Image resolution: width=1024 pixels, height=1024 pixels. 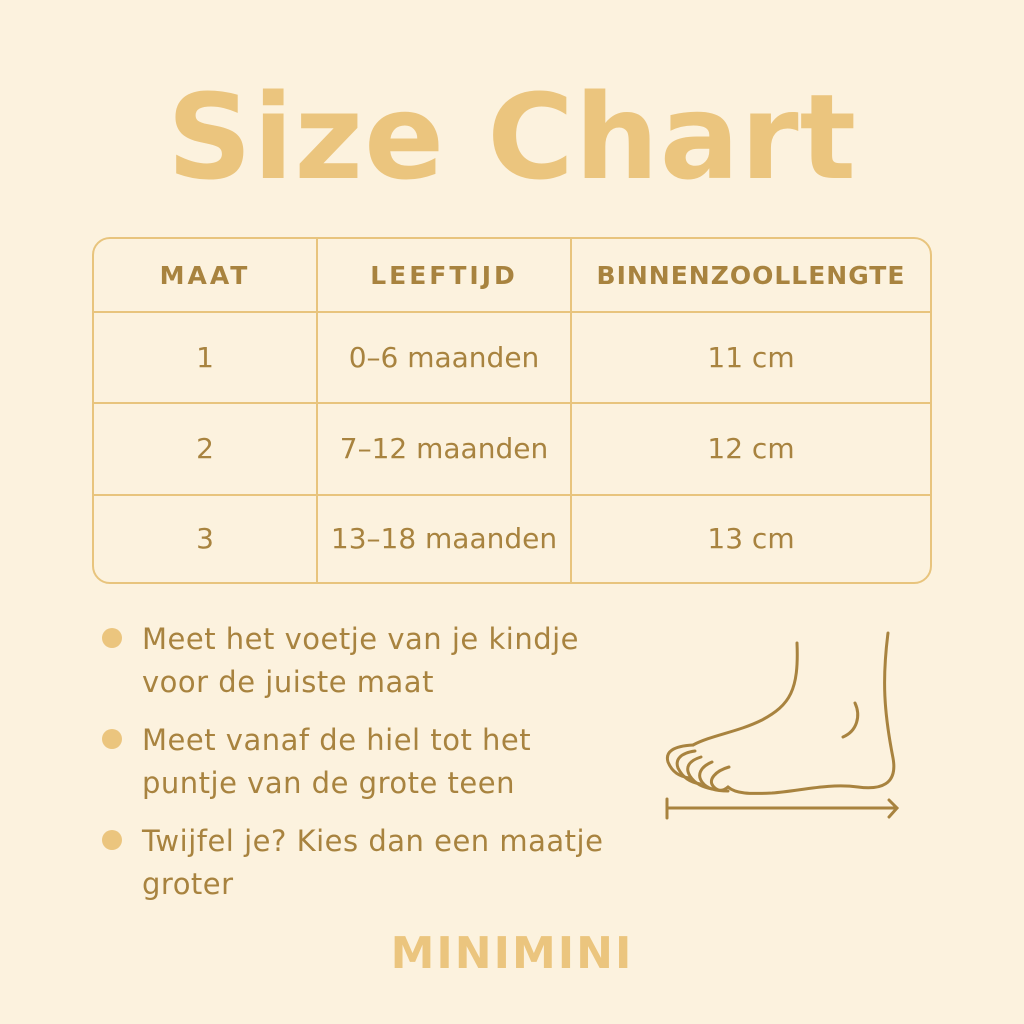 I want to click on table-row: 2 7–12 maanden 12 cm, so click(x=512, y=450).